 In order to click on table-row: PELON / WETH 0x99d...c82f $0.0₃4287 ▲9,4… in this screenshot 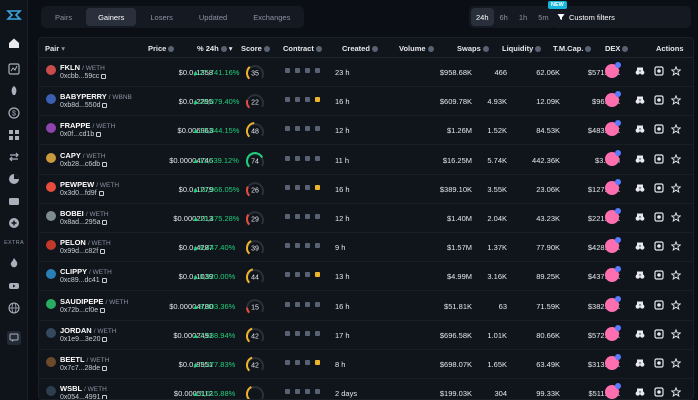, I will do `click(366, 248)`.